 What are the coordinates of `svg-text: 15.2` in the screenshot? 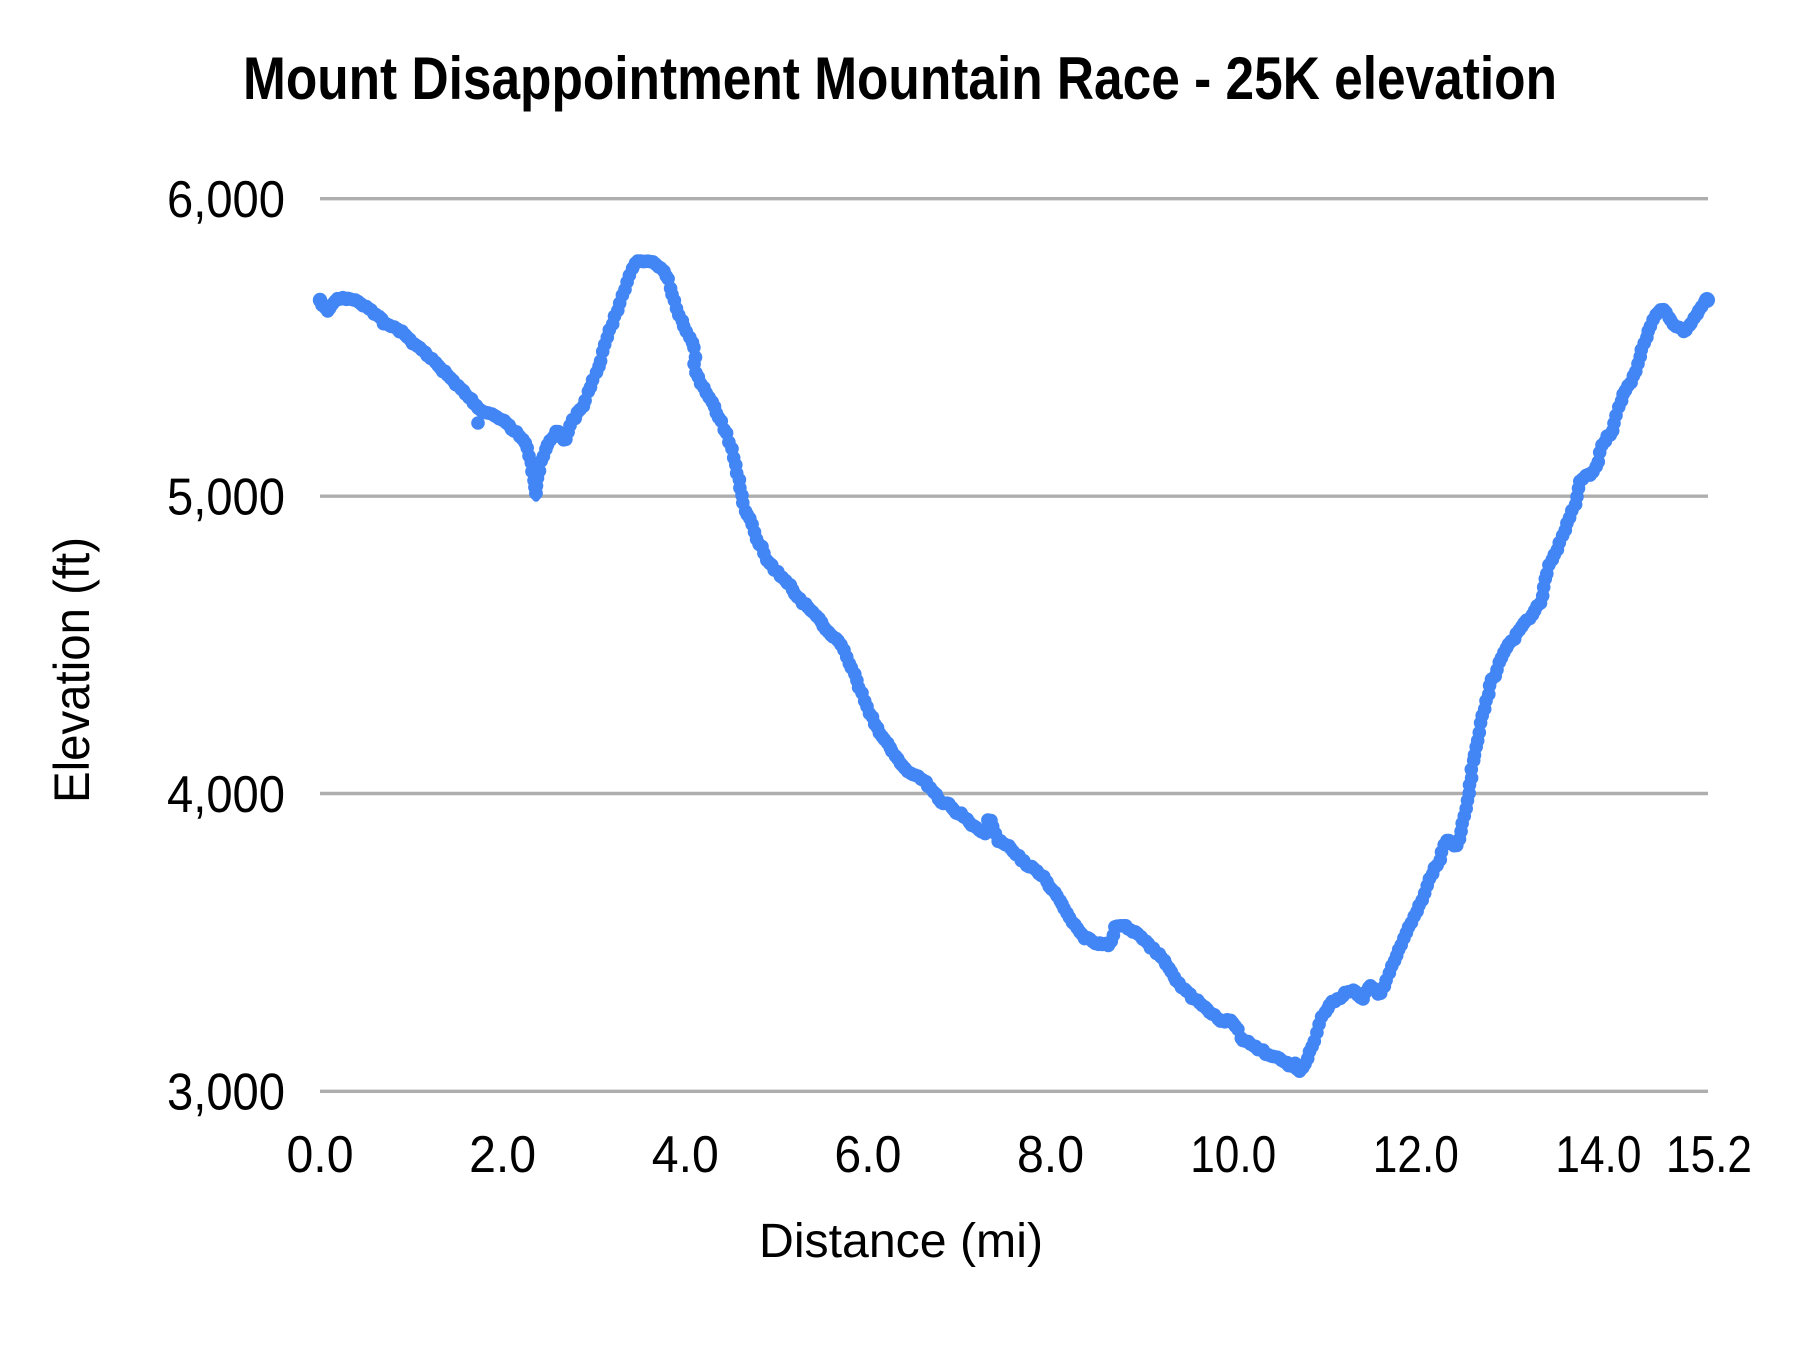 It's located at (1709, 1154).